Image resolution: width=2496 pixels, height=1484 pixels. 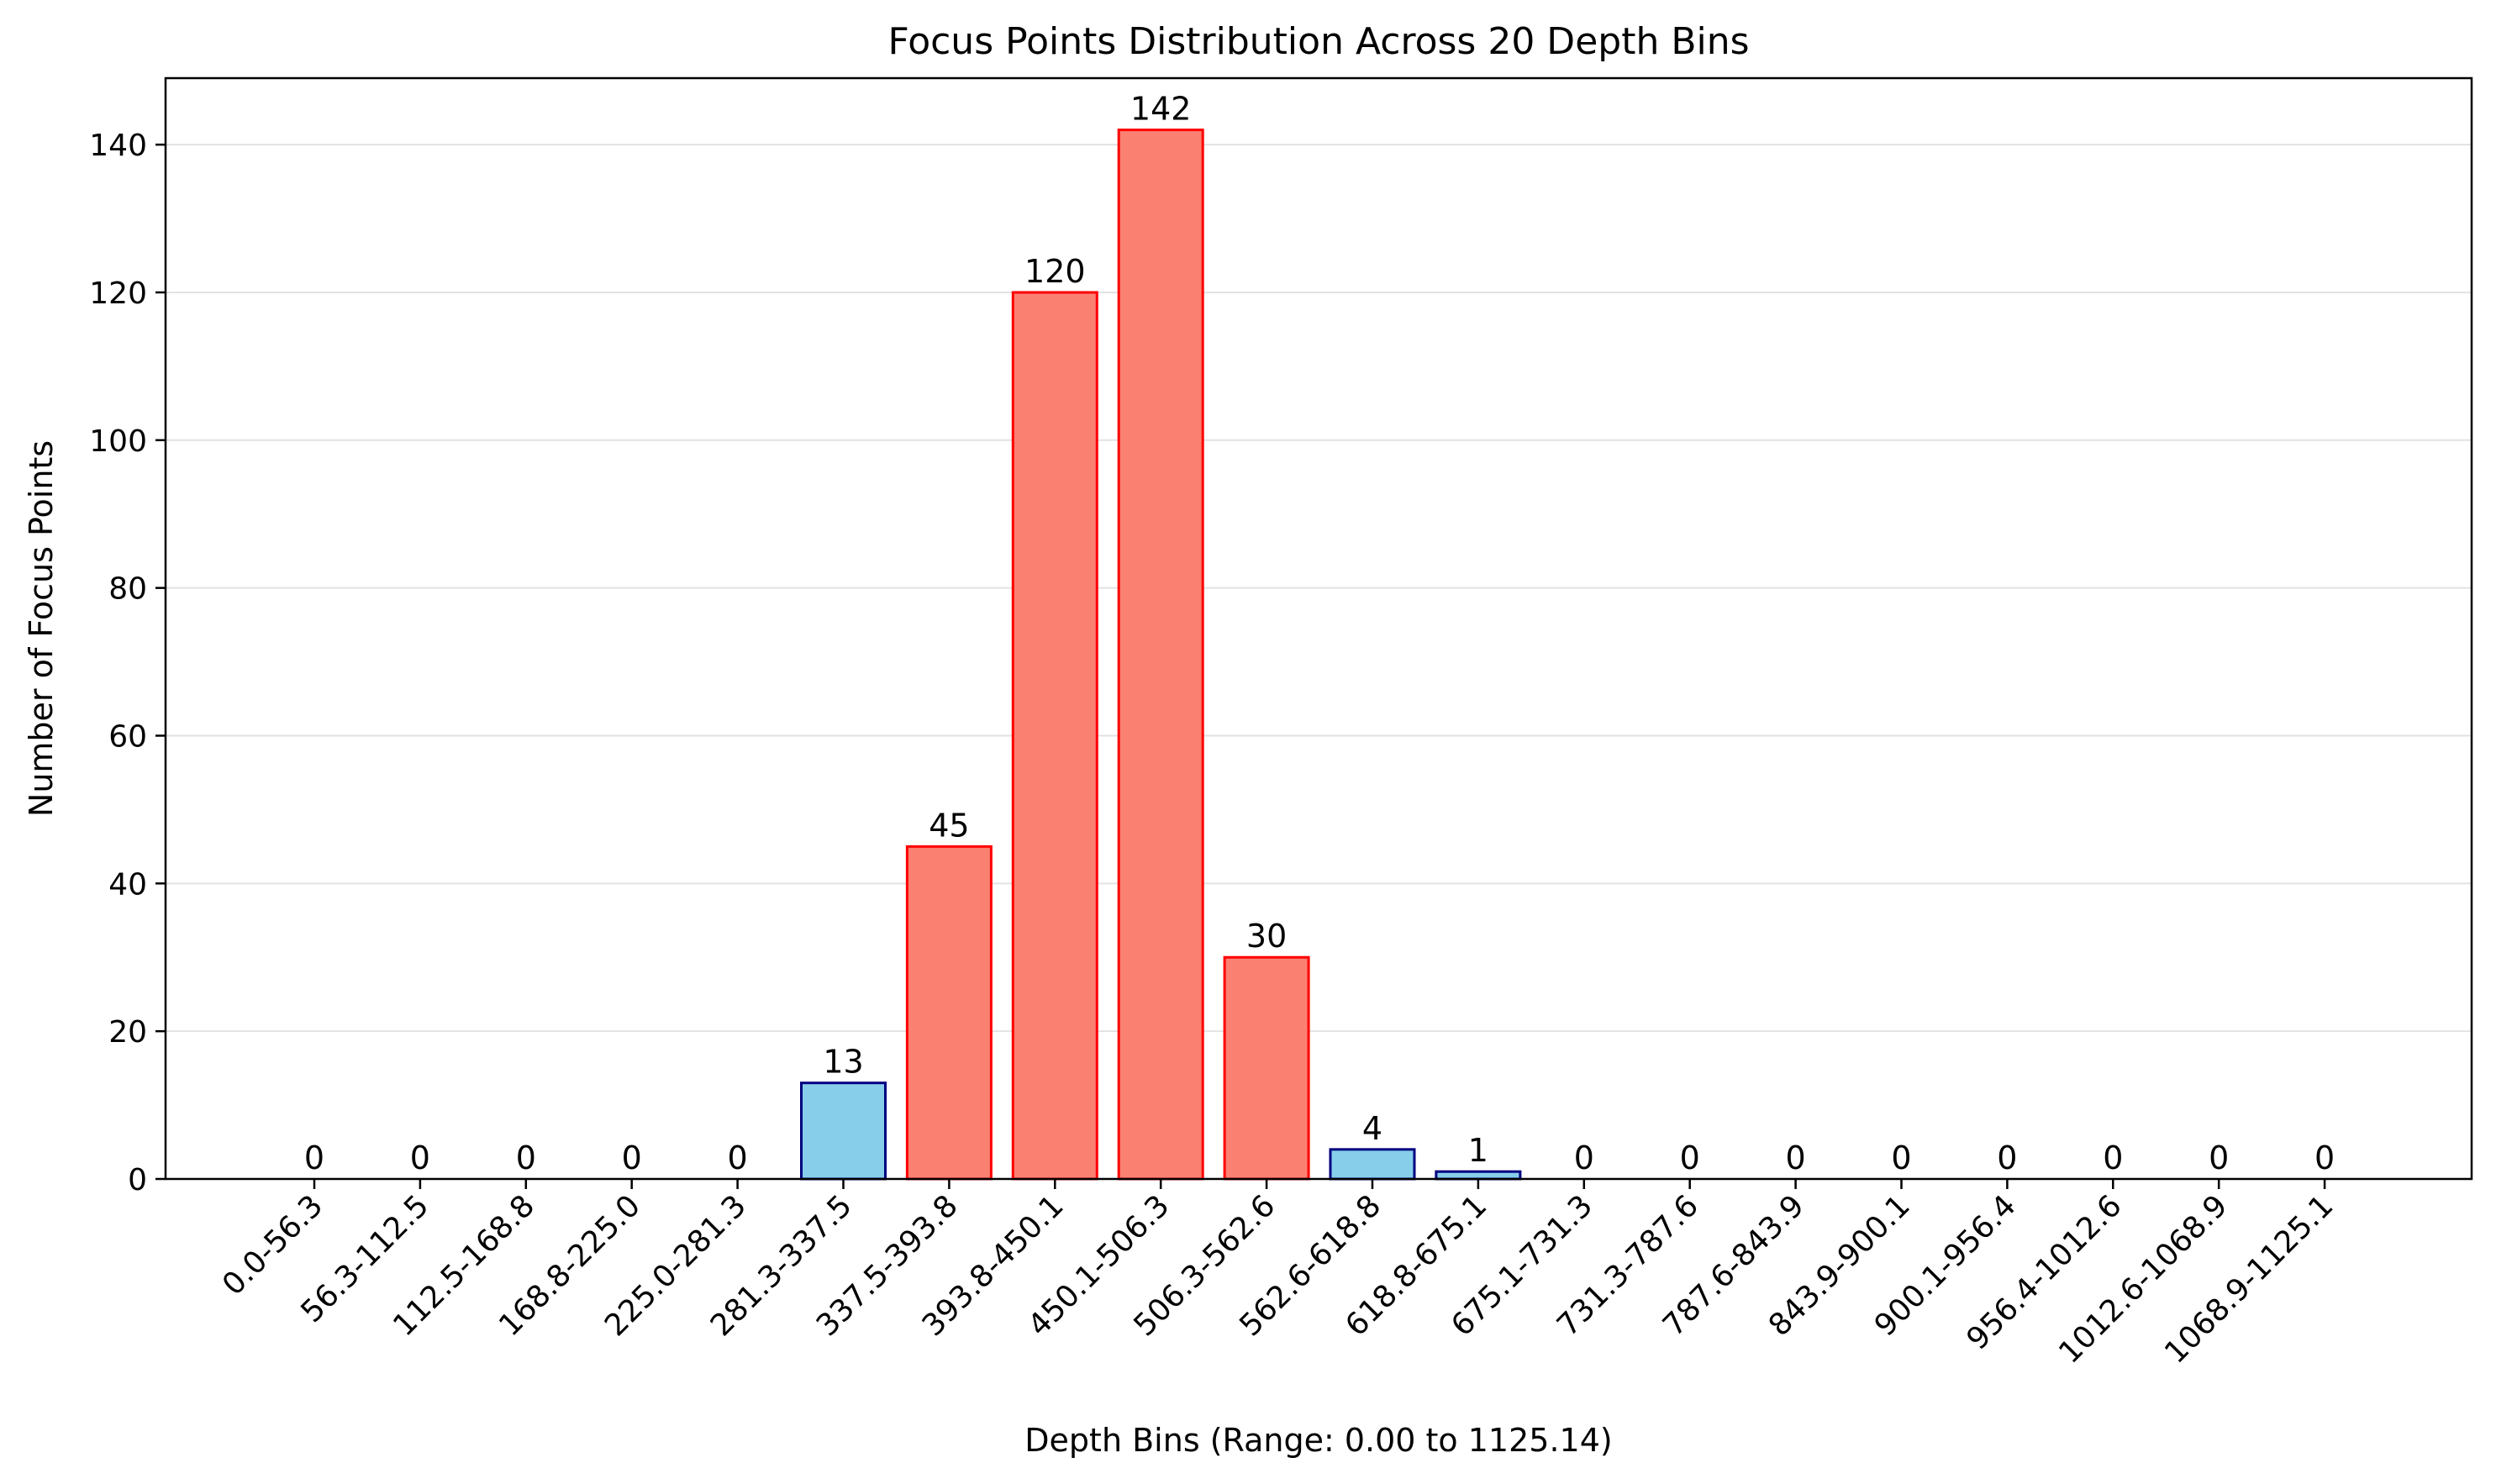 I want to click on x-axis-label: Depth Bins (Range: 0.00 to 1125.14), so click(x=1318, y=1440).